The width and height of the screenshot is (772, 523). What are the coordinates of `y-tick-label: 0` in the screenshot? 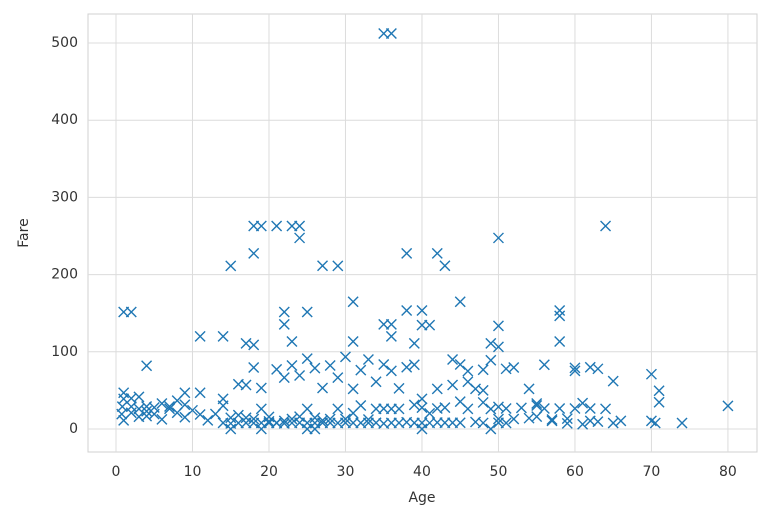 It's located at (73, 429).